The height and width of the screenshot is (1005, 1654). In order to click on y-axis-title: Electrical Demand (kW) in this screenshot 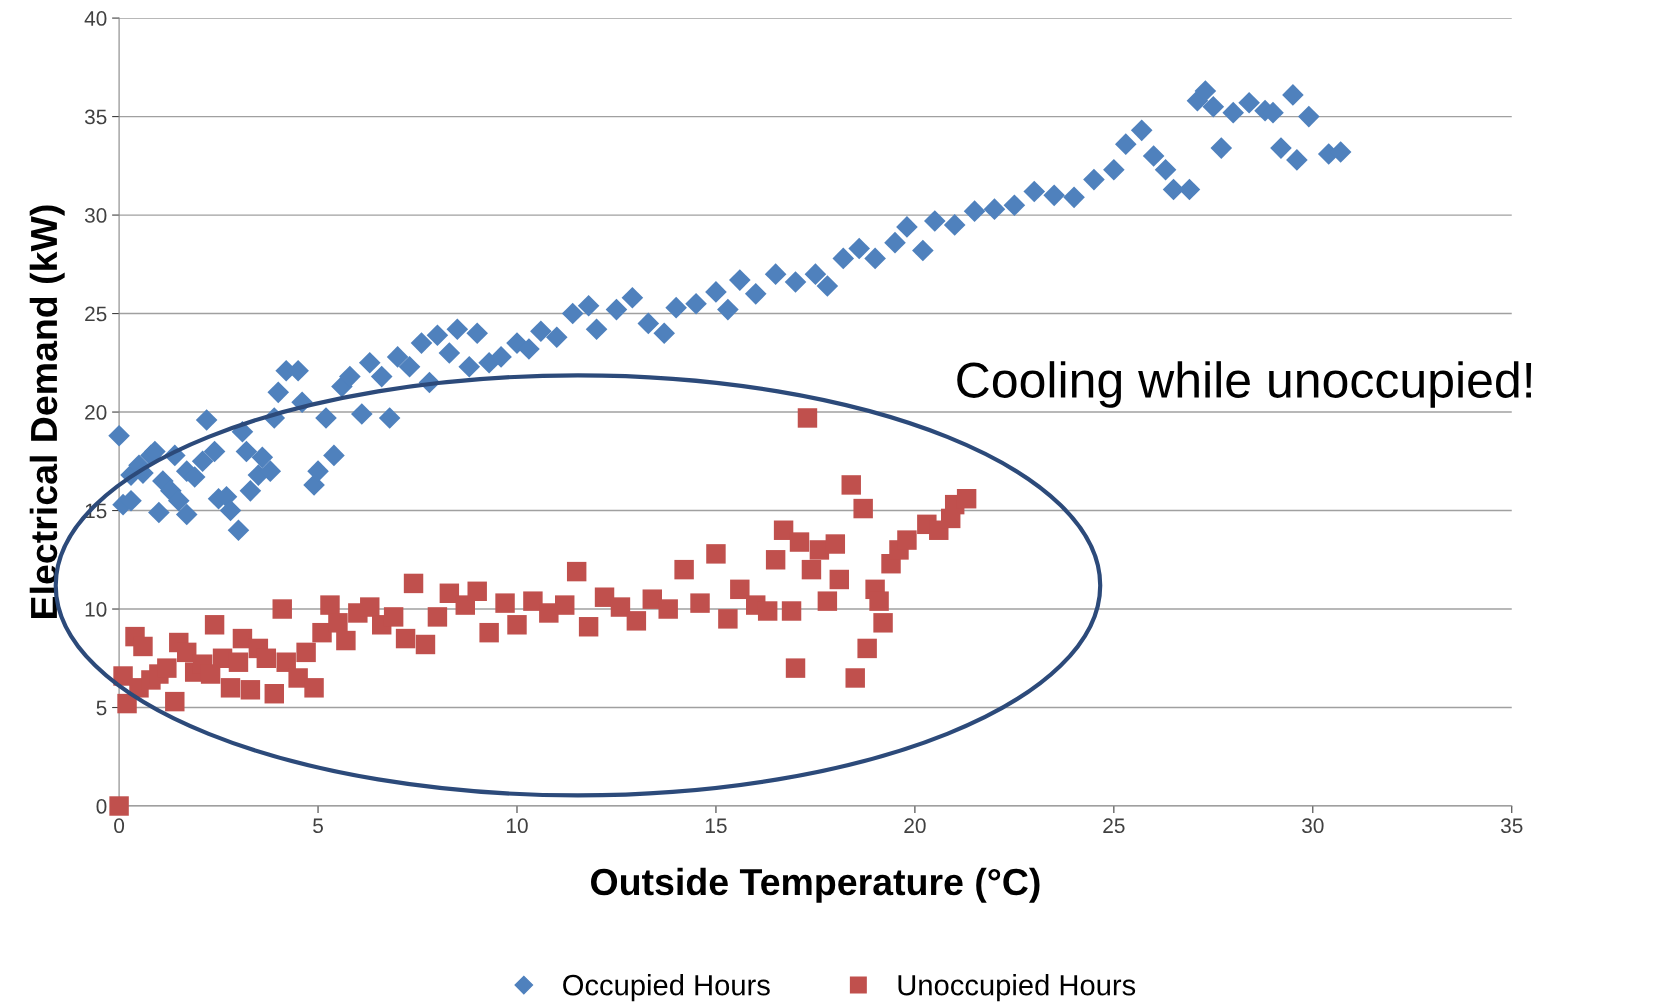, I will do `click(47, 411)`.